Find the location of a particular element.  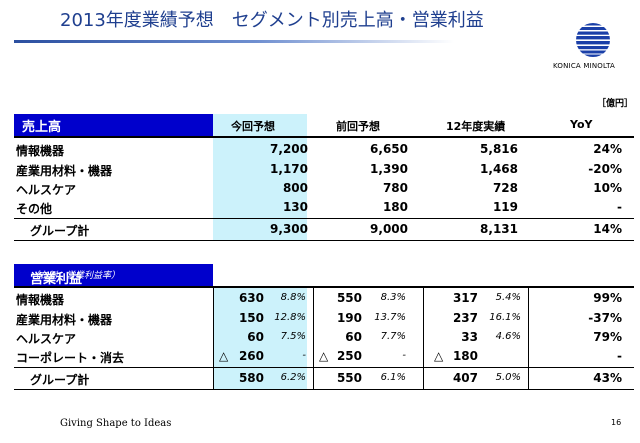

page-number: 16 is located at coordinates (616, 422).